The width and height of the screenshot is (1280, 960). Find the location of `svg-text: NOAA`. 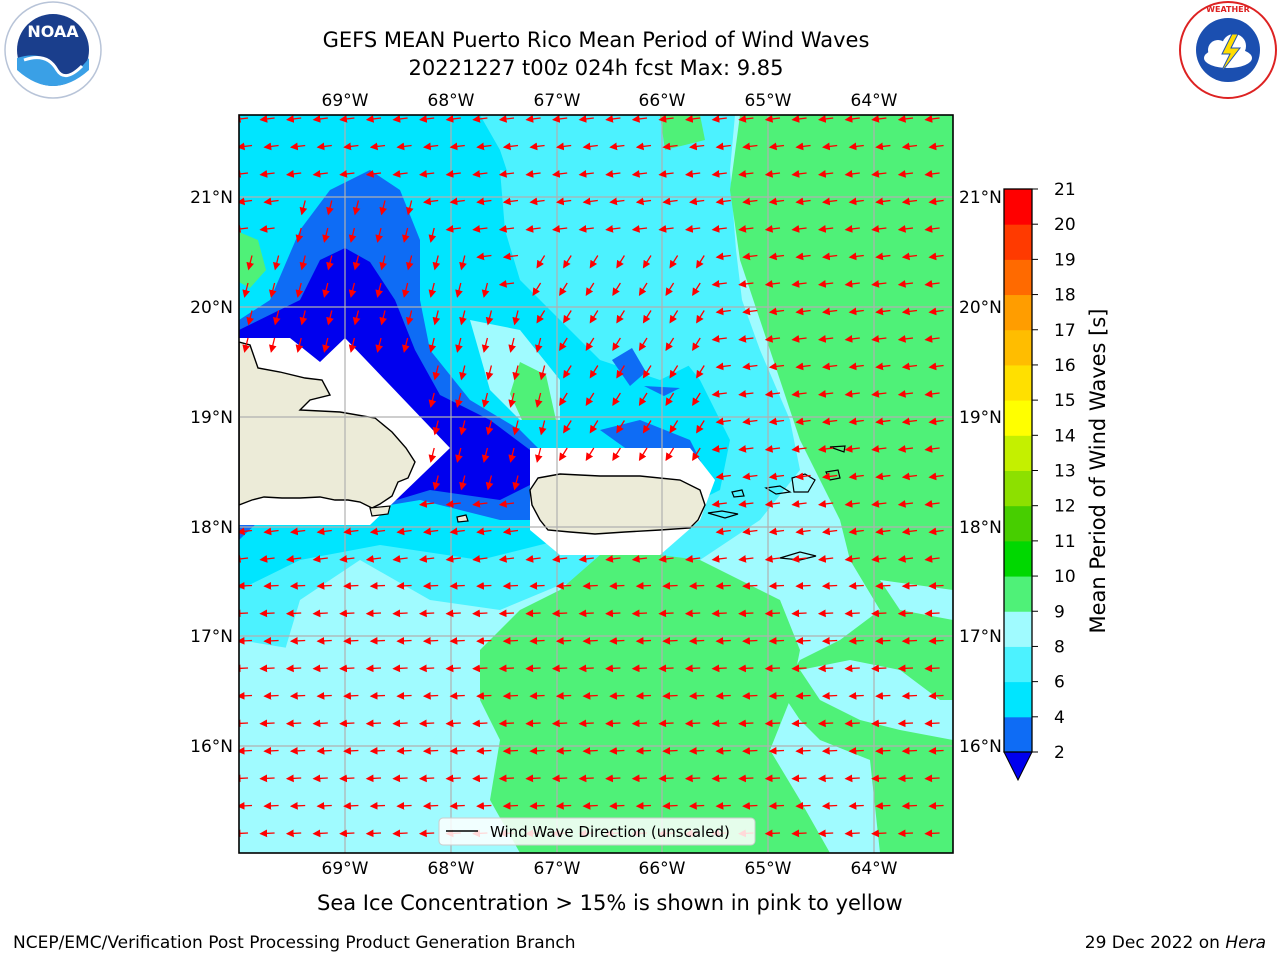

svg-text: NOAA is located at coordinates (53, 31).